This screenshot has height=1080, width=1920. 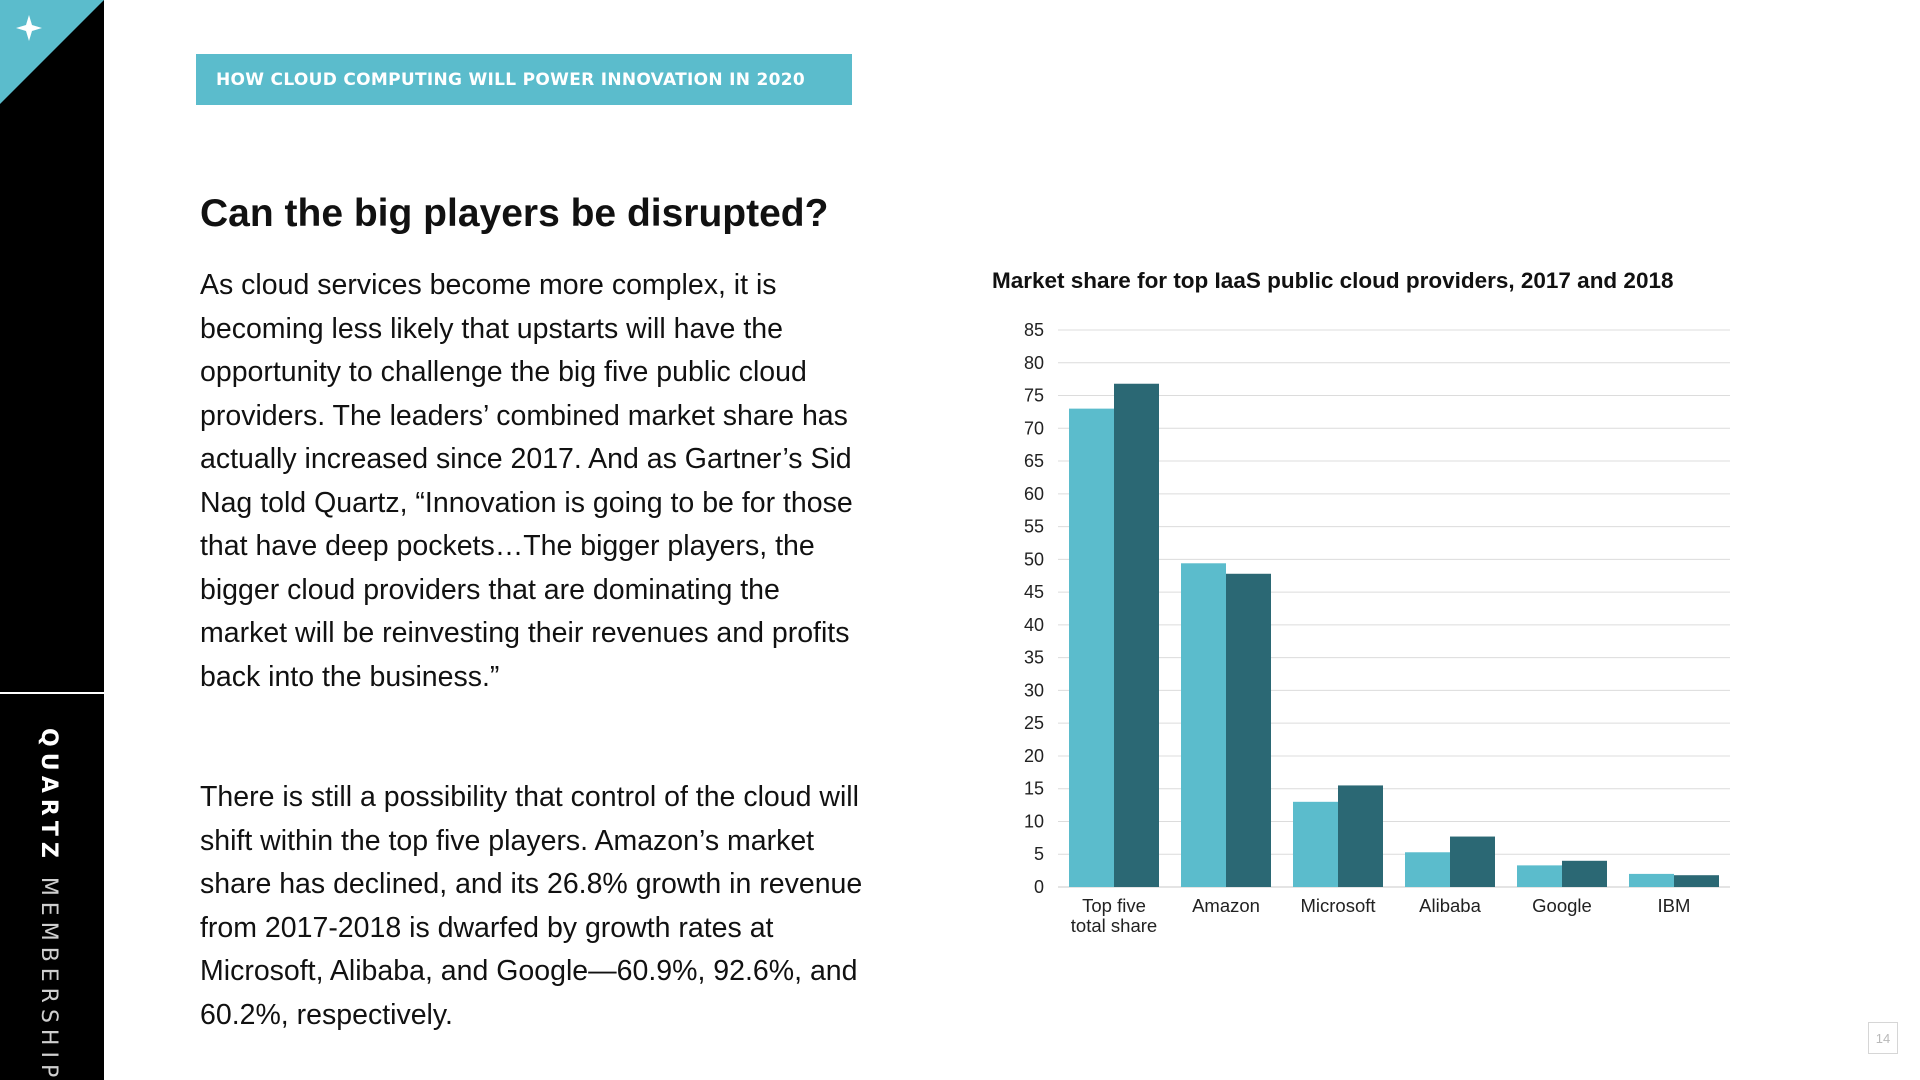 I want to click on y-tick-label: 55, so click(x=1034, y=527).